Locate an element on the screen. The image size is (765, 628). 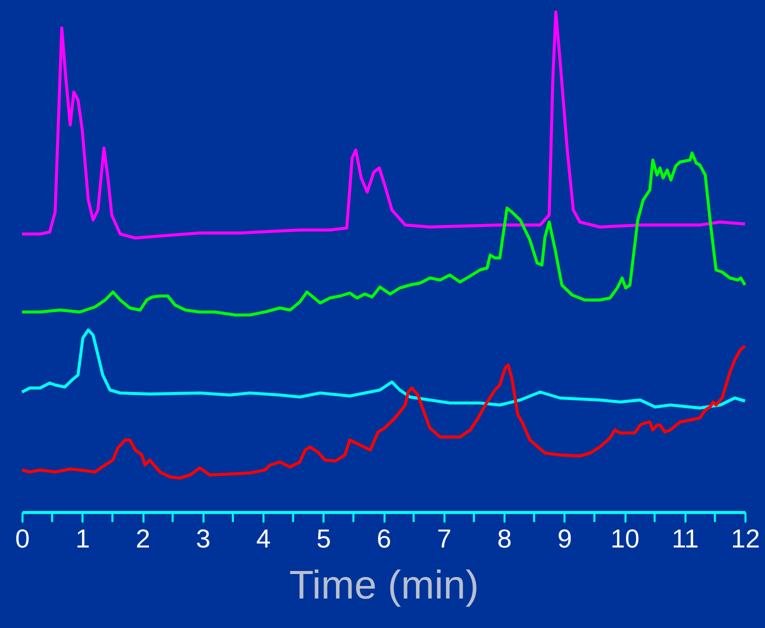
x-tick-label: 5 is located at coordinates (323, 539).